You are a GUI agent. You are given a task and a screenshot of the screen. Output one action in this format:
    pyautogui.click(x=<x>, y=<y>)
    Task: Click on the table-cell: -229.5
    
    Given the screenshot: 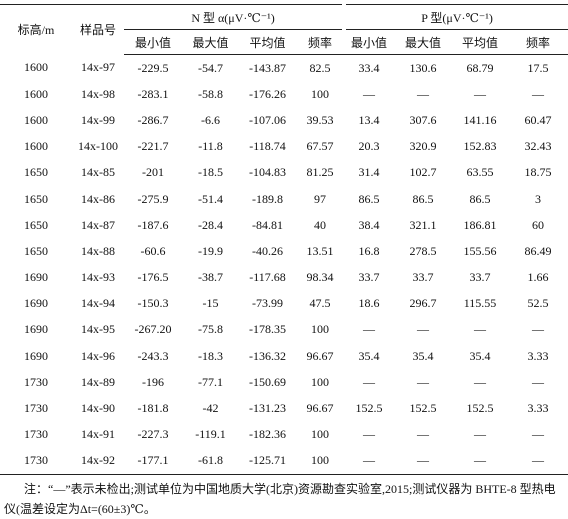 What is the action you would take?
    pyautogui.click(x=153, y=67)
    